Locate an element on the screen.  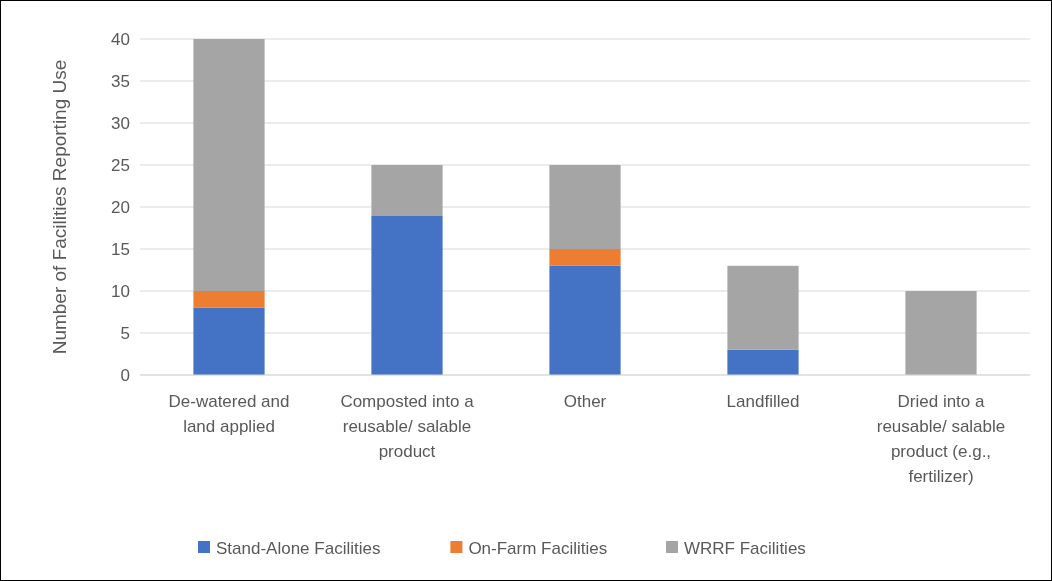
y-tick-label: 15 is located at coordinates (120, 249).